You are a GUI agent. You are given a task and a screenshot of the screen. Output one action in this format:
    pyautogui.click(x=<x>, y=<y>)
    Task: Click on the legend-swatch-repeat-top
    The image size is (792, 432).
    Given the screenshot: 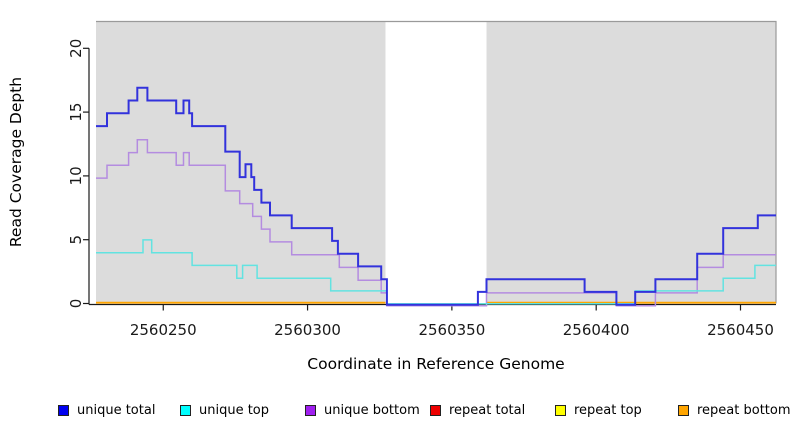 What is the action you would take?
    pyautogui.click(x=560, y=410)
    